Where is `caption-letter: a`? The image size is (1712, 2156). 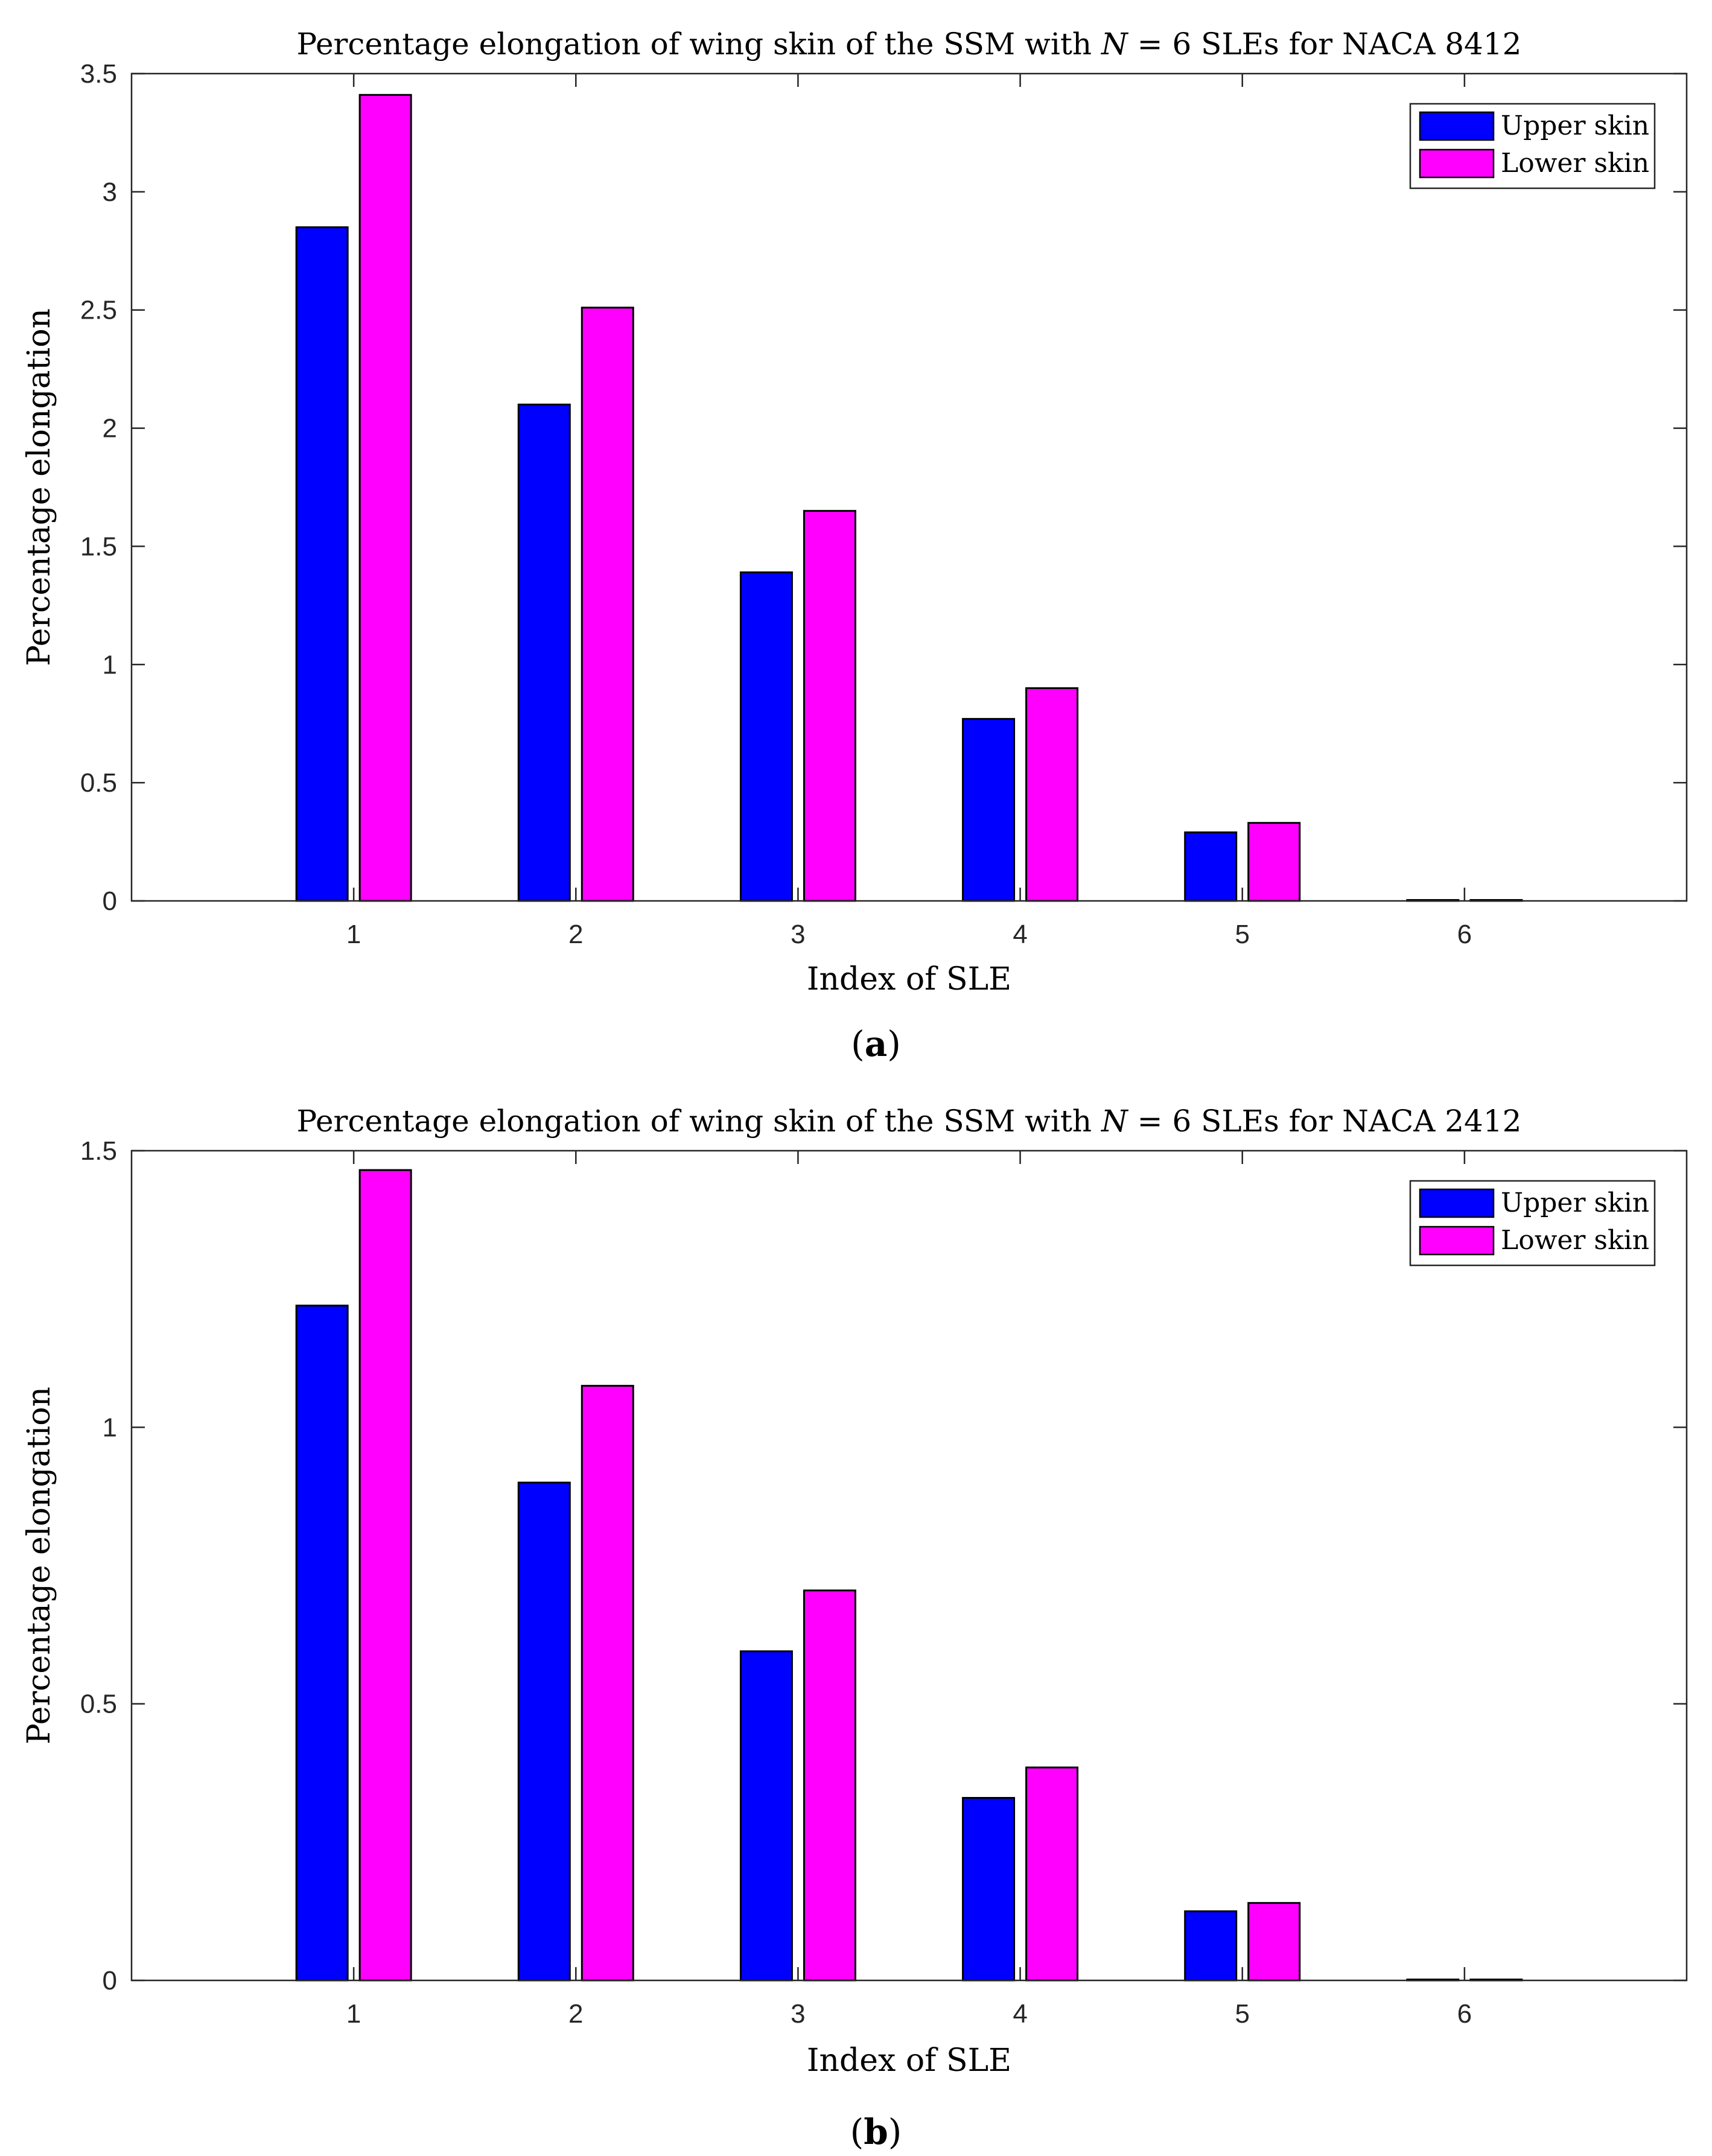
caption-letter: a is located at coordinates (876, 1043).